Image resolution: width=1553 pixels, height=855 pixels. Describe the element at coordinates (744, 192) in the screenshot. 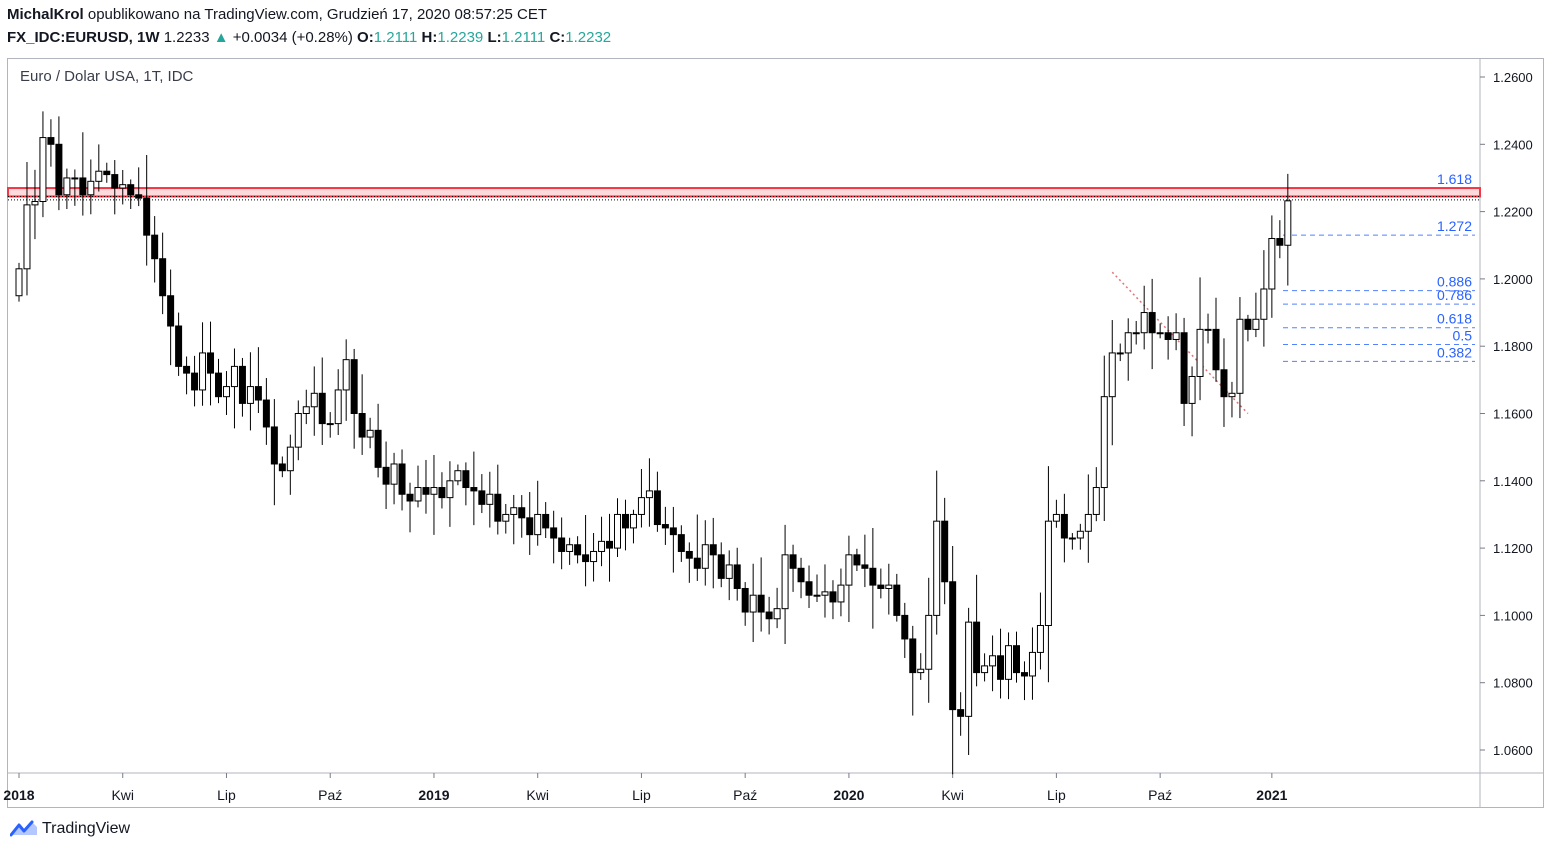

I see `resistance-zone` at that location.